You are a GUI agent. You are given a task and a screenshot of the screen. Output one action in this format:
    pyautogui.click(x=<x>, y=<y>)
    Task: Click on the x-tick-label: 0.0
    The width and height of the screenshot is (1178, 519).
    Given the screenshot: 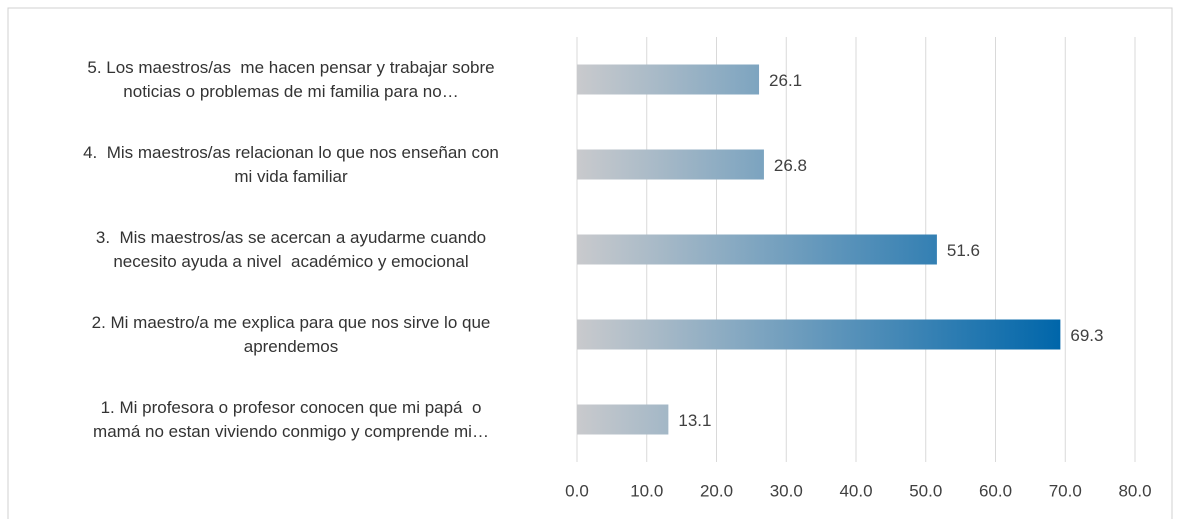 What is the action you would take?
    pyautogui.click(x=577, y=490)
    